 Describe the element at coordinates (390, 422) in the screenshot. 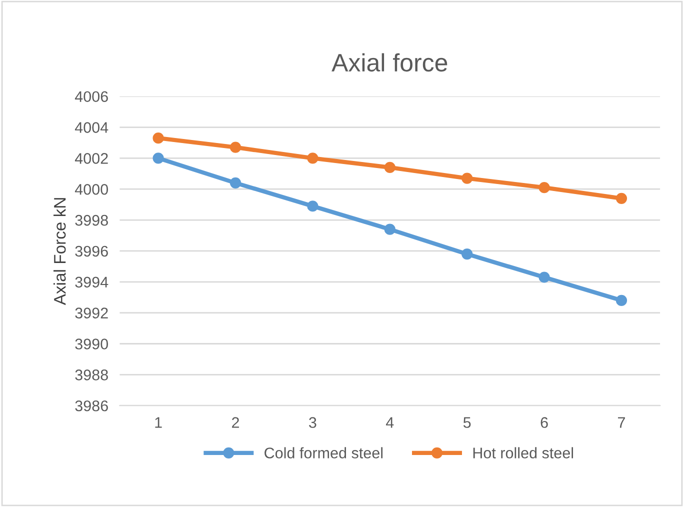

I see `x-tick-label: 4` at that location.